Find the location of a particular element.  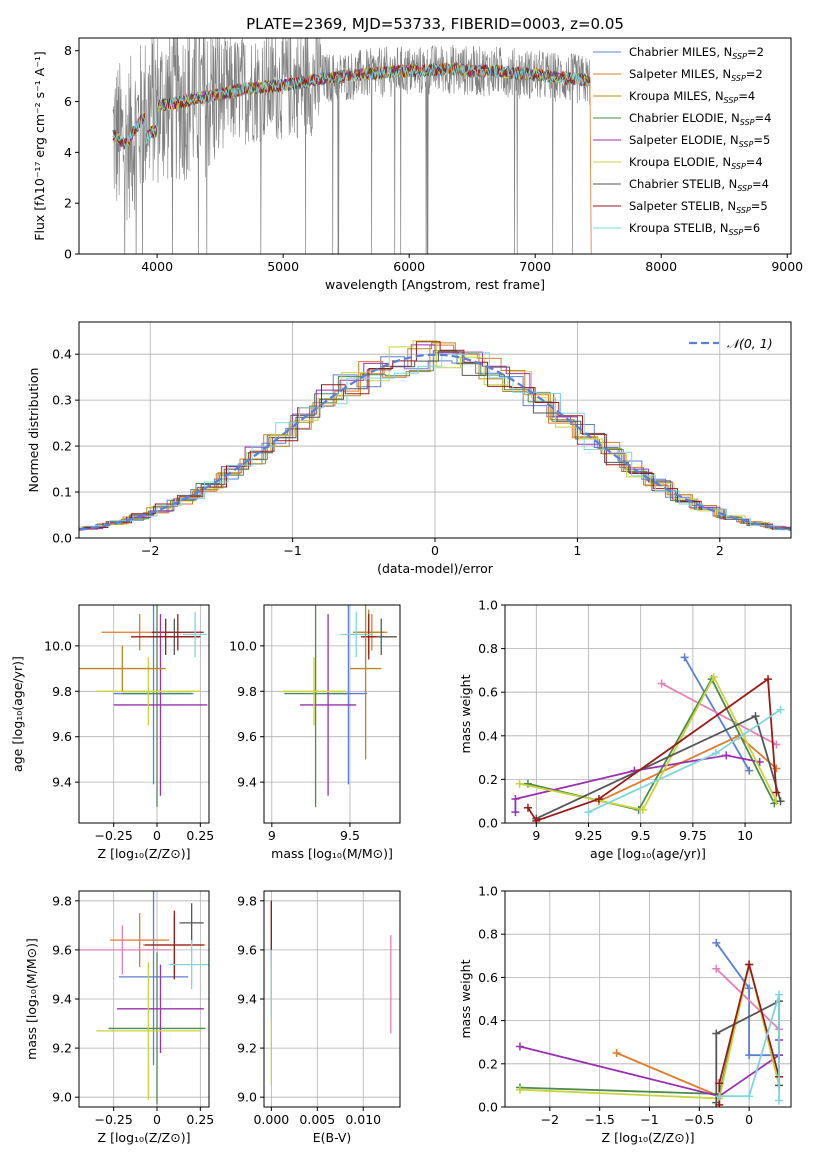

y-tick-label: 9.2 is located at coordinates (247, 1048).